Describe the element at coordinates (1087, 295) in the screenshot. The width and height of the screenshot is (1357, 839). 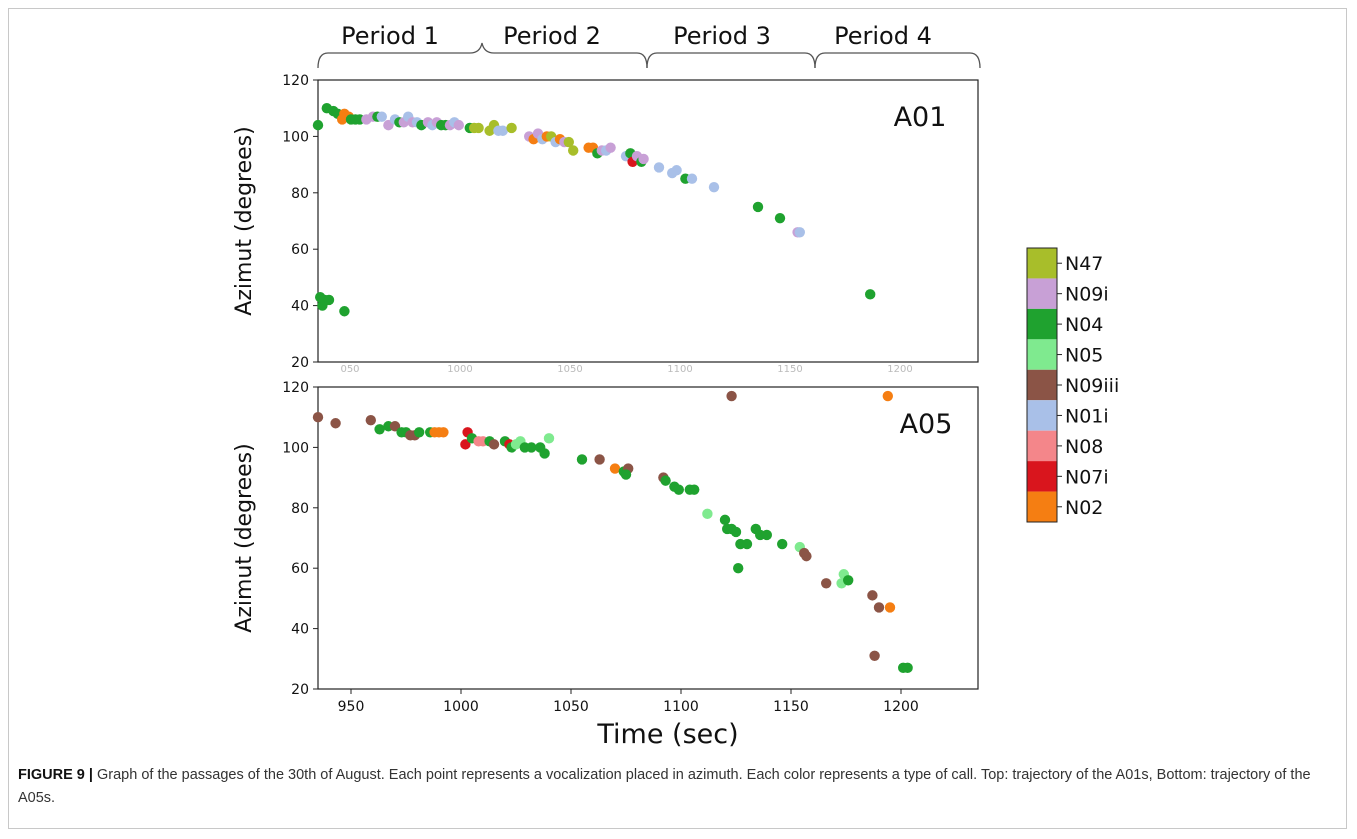
I see `legend-label-n09i: N09i` at that location.